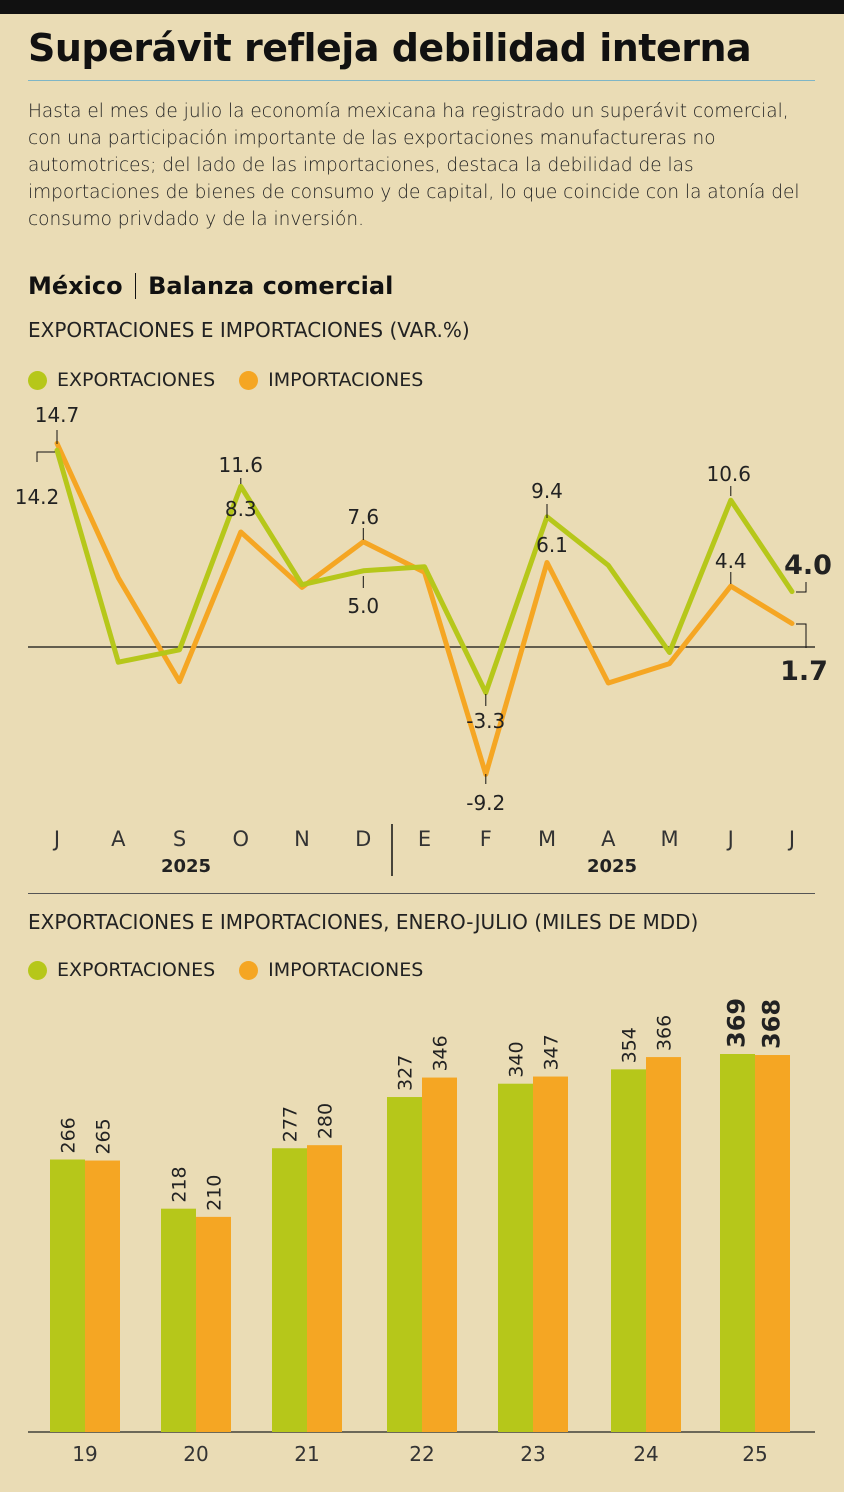 This screenshot has width=844, height=1492. I want to click on bar-label-exports-22: 327, so click(406, 1073).